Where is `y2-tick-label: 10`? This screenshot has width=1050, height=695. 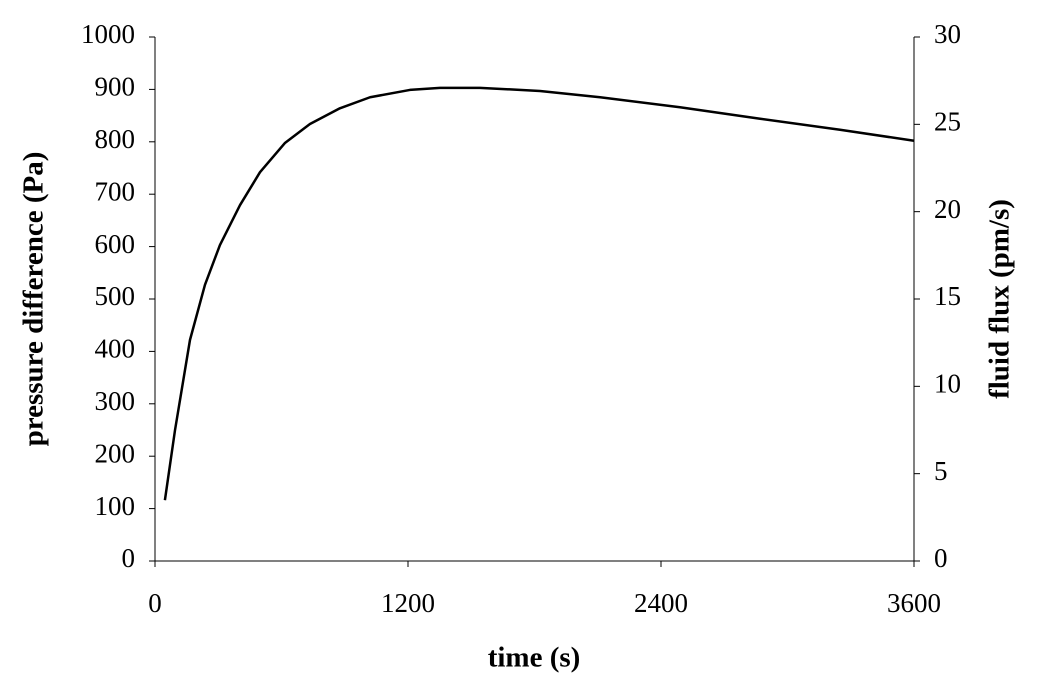 y2-tick-label: 10 is located at coordinates (947, 384).